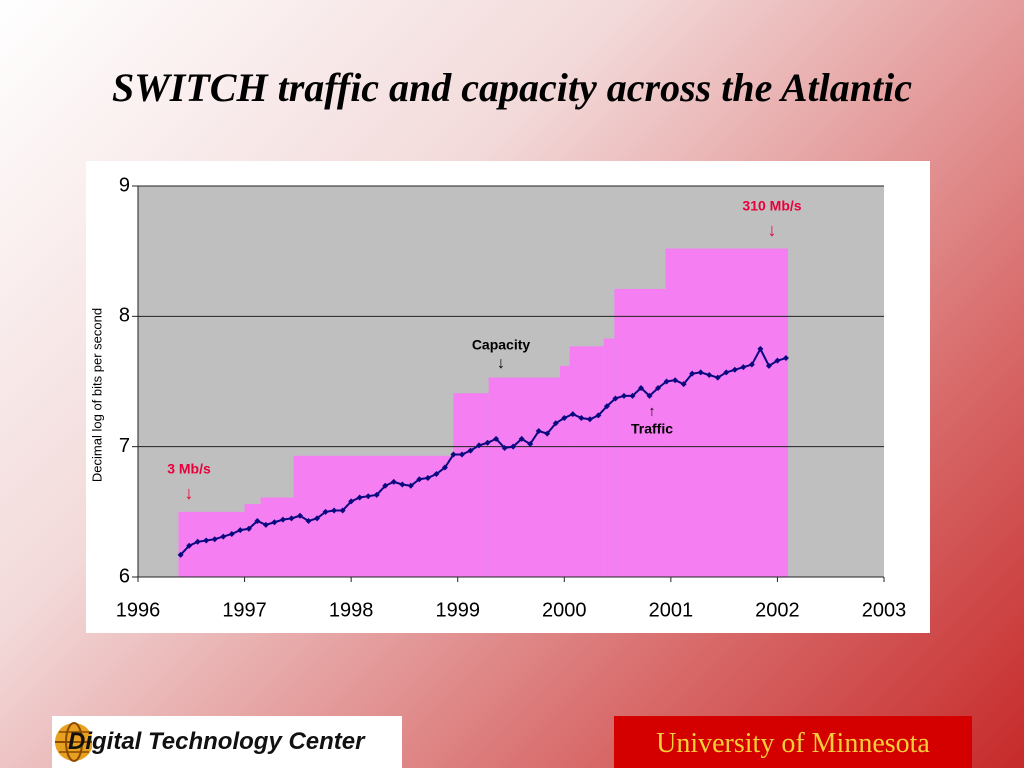 This screenshot has height=768, width=1024. What do you see at coordinates (73, 742) in the screenshot?
I see `globe-icon` at bounding box center [73, 742].